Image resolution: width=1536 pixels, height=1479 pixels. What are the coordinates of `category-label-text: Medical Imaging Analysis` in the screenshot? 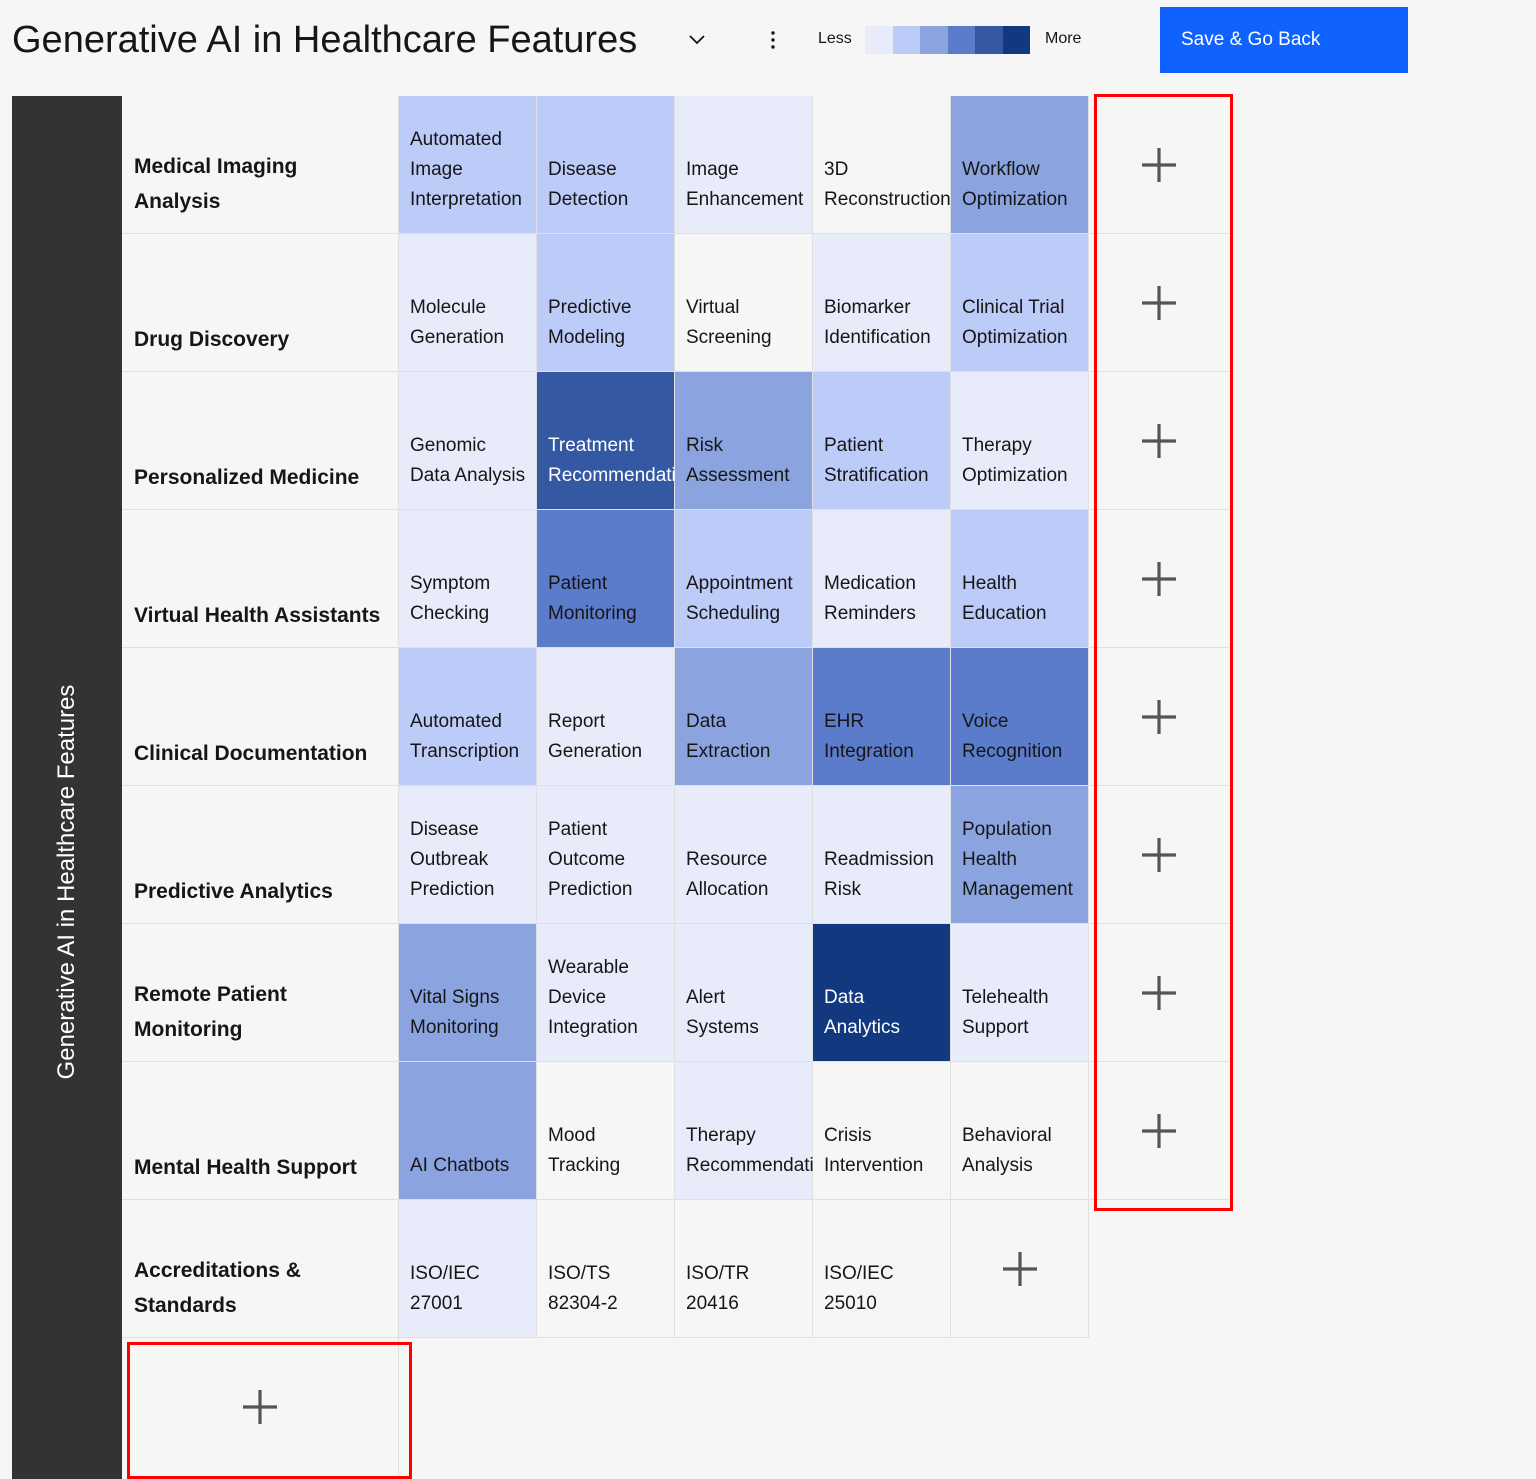 It's located at (216, 184).